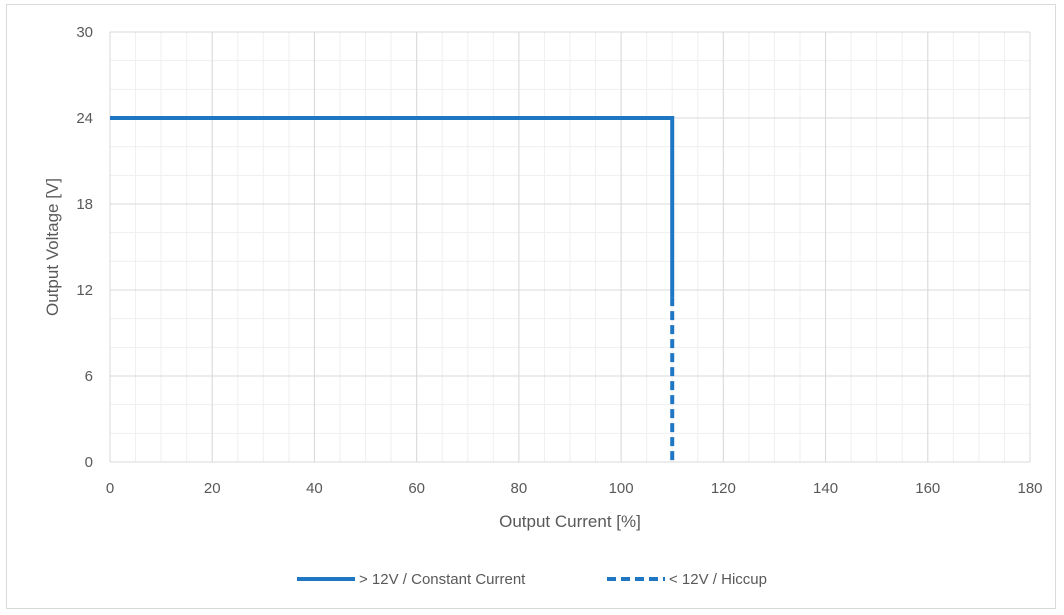 The image size is (1064, 615). I want to click on x-tick-label: 60, so click(416, 488).